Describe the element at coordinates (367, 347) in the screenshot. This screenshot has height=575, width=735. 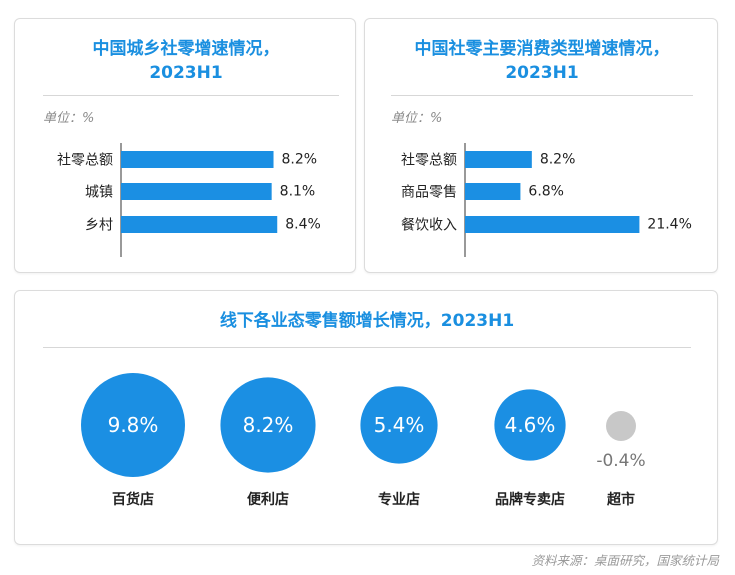
I see `bubble-chart-divider` at that location.